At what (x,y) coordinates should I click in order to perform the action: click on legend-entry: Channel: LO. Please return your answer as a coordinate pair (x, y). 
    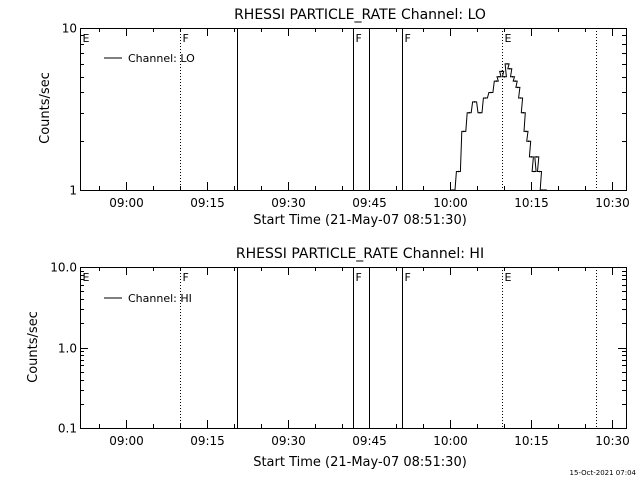
    Looking at the image, I should click on (161, 58).